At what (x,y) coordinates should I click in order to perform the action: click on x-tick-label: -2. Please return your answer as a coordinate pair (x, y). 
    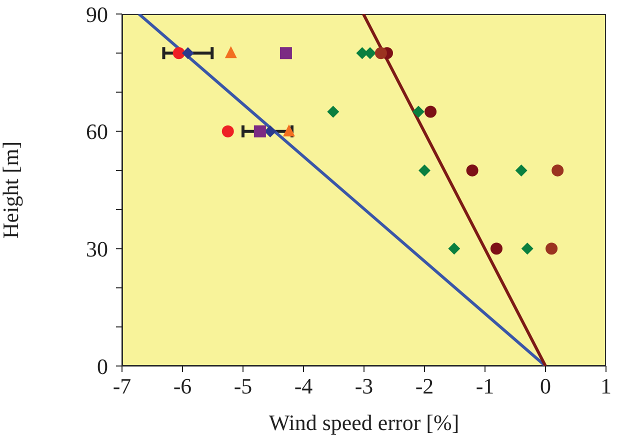
    Looking at the image, I should click on (424, 386).